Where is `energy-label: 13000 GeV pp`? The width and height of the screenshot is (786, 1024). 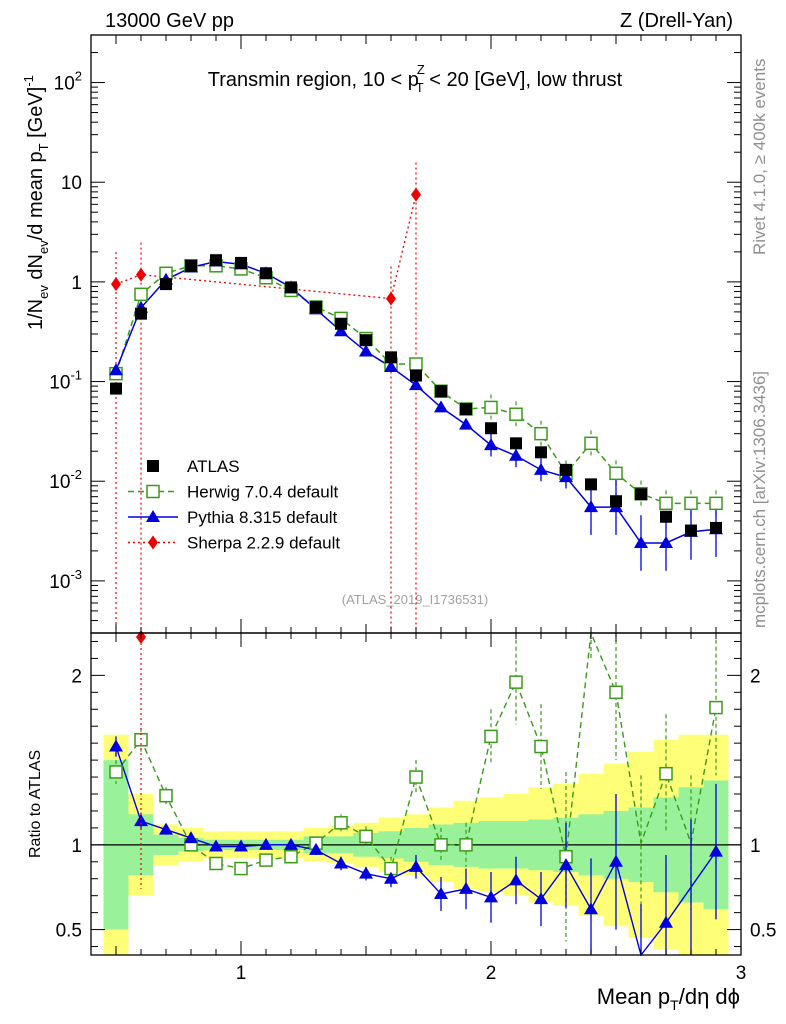
energy-label: 13000 GeV pp is located at coordinates (169, 21).